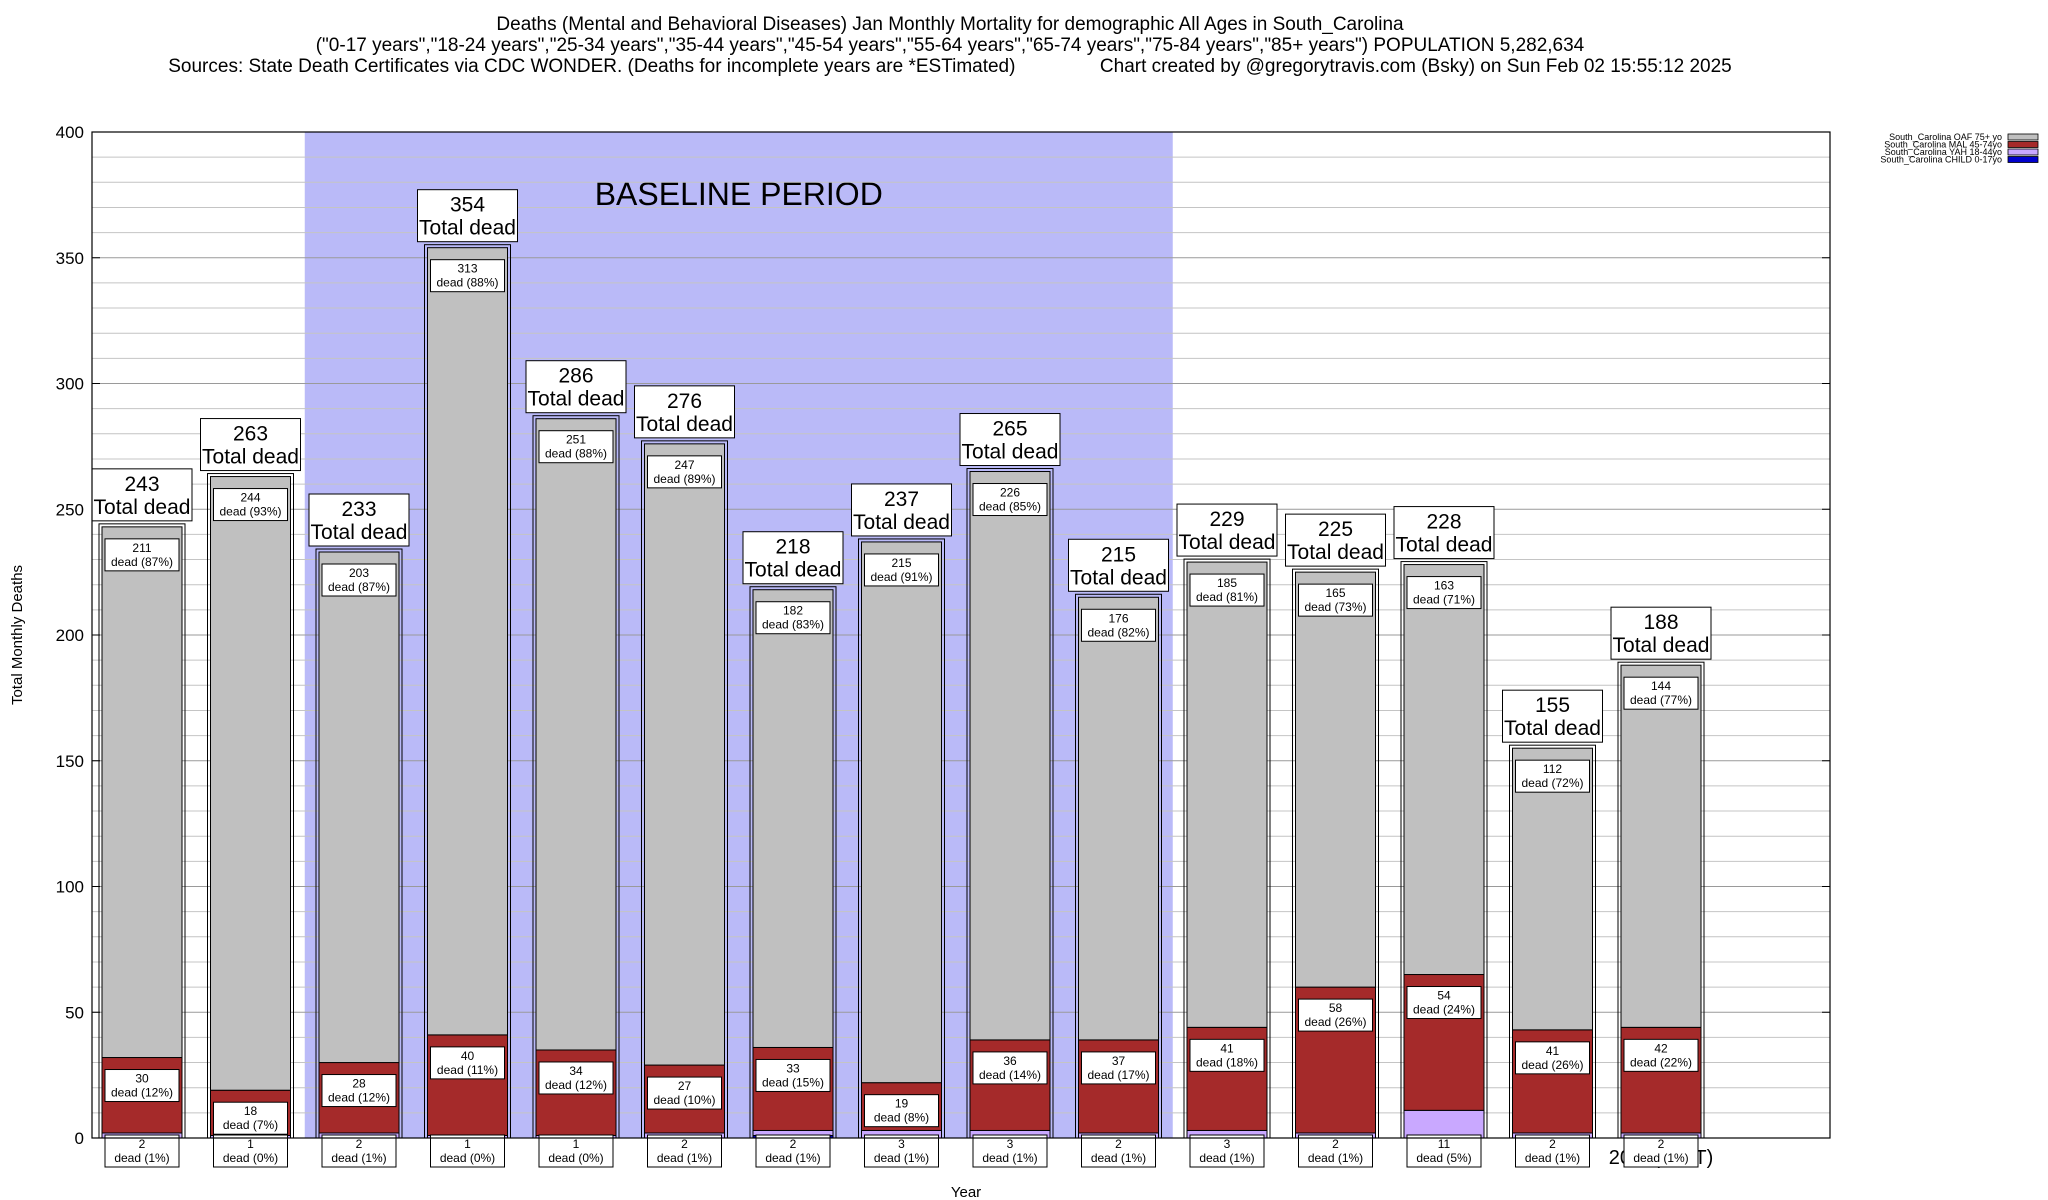  I want to click on segment-value-label: 41, so click(1227, 1048).